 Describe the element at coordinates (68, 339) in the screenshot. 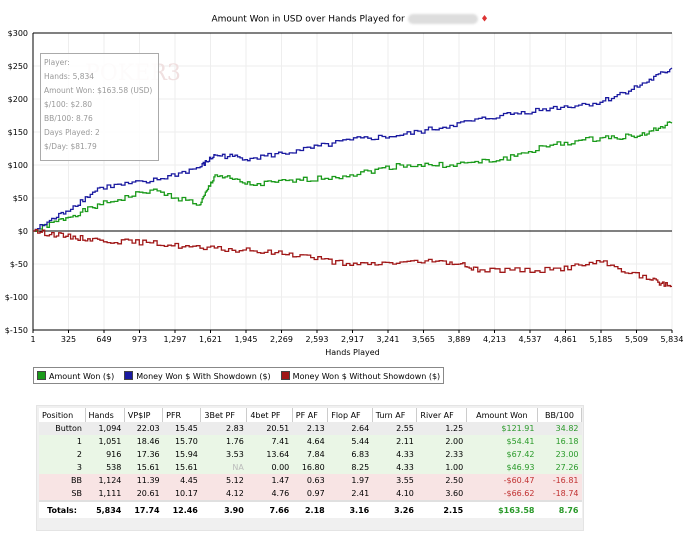

I see `x-tick-label: 325` at that location.